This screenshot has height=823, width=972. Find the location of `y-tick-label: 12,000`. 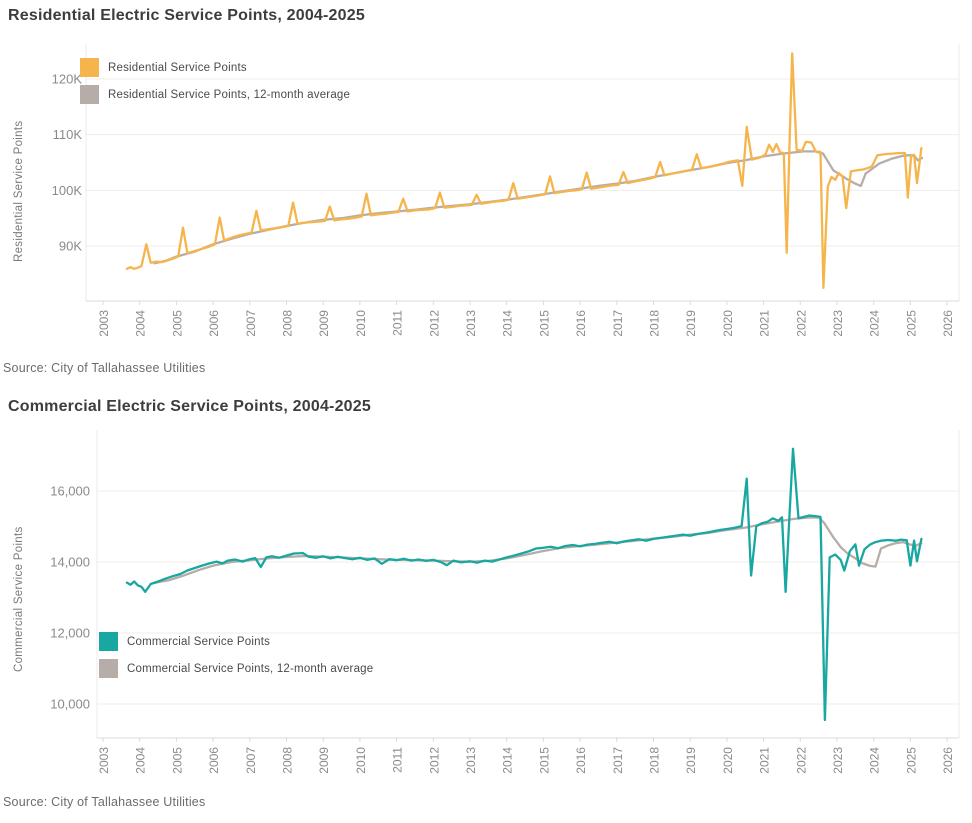

y-tick-label: 12,000 is located at coordinates (70, 633).